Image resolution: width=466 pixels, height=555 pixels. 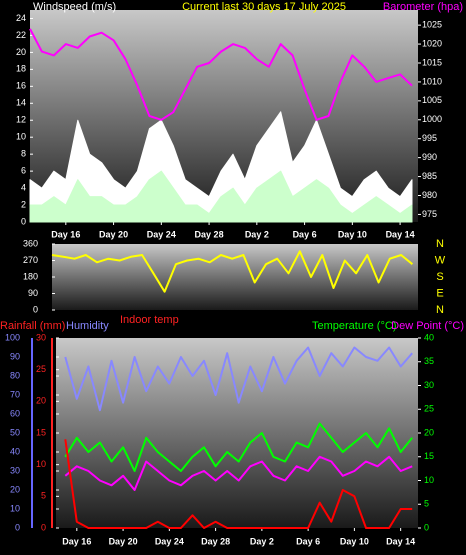 What do you see at coordinates (354, 326) in the screenshot?
I see `temp-label: Temperature (°C)` at bounding box center [354, 326].